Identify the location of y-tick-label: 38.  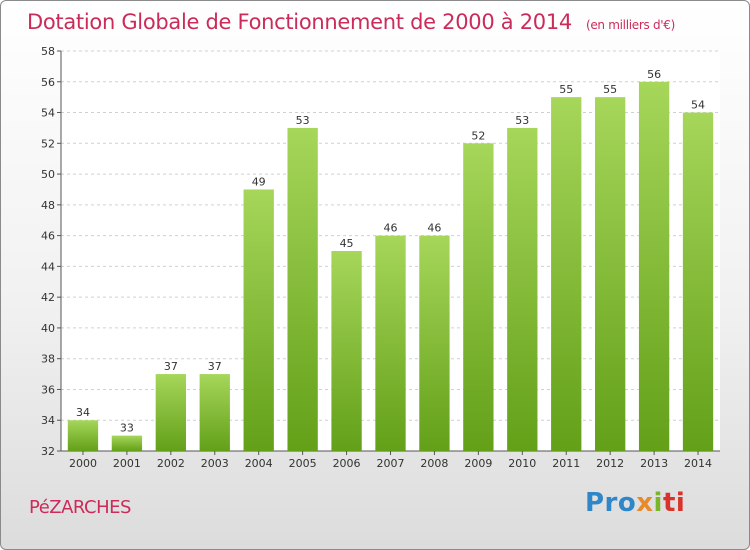
(48, 359).